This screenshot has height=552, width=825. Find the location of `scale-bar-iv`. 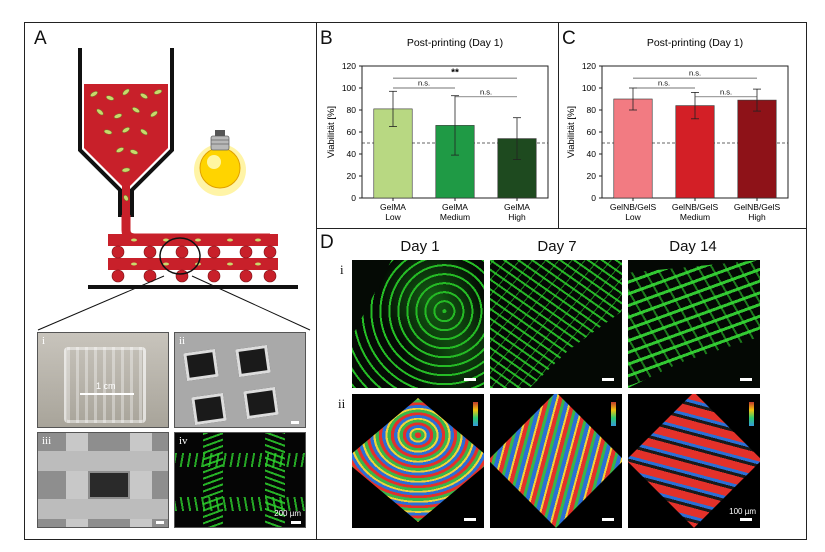

scale-bar-iv is located at coordinates (296, 522).